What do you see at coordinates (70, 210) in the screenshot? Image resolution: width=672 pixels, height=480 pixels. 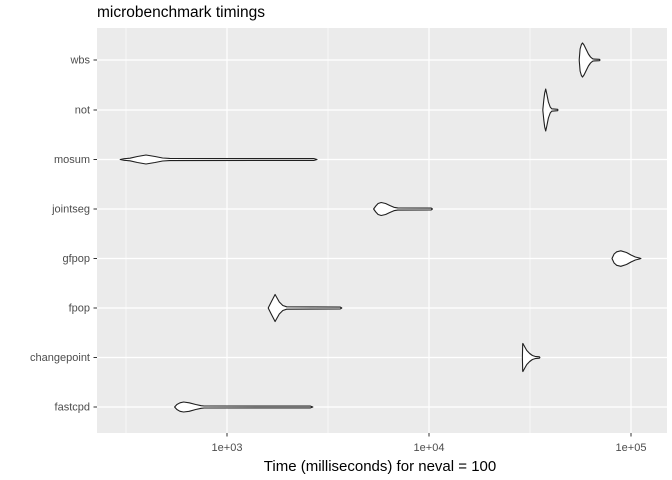 I see `y-tick-label-jointseg: jointseg` at bounding box center [70, 210].